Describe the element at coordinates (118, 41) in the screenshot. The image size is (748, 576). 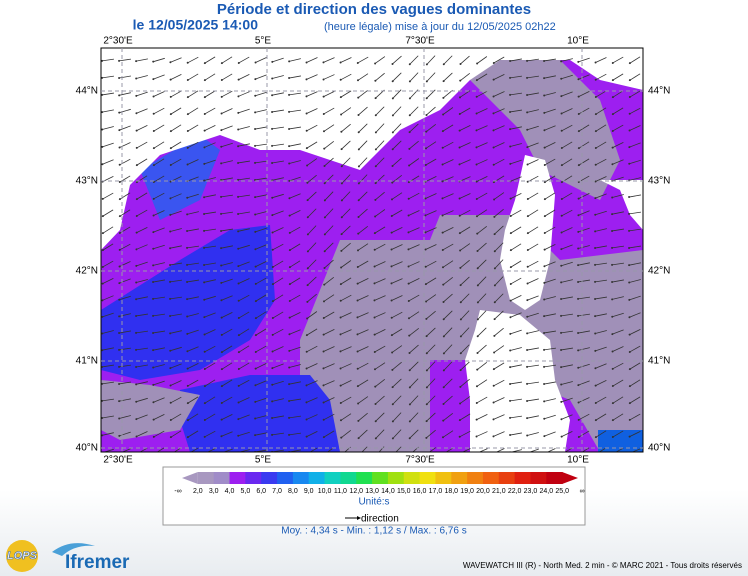
I see `lon-label: 2°30'E` at that location.